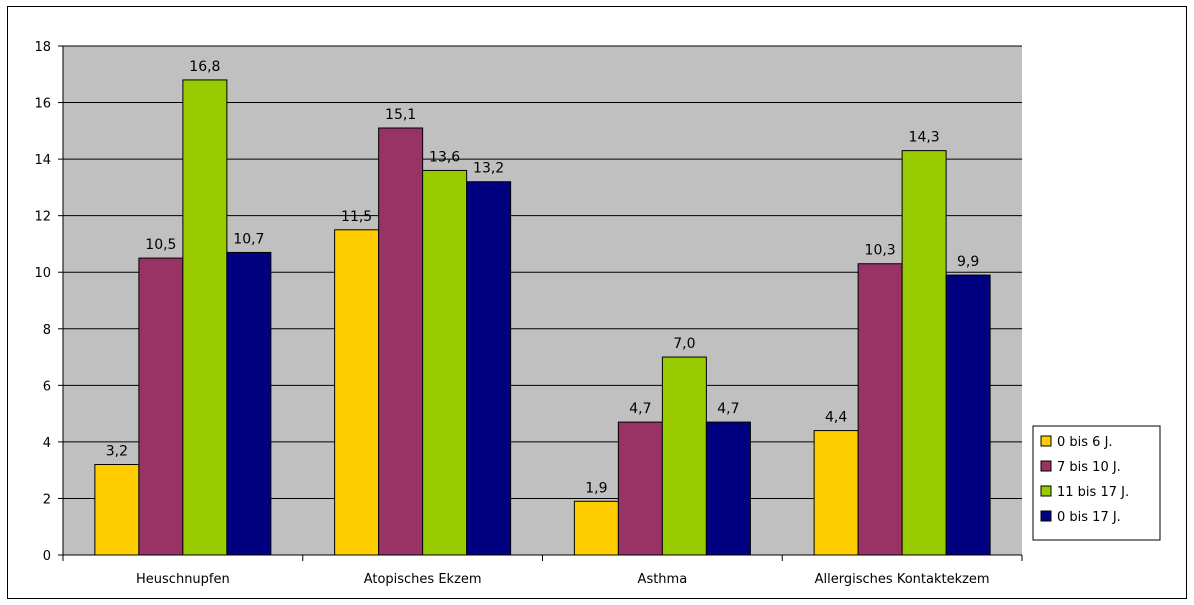 The width and height of the screenshot is (1194, 605). Describe the element at coordinates (47, 499) in the screenshot. I see `y-tick-label: 2` at that location.